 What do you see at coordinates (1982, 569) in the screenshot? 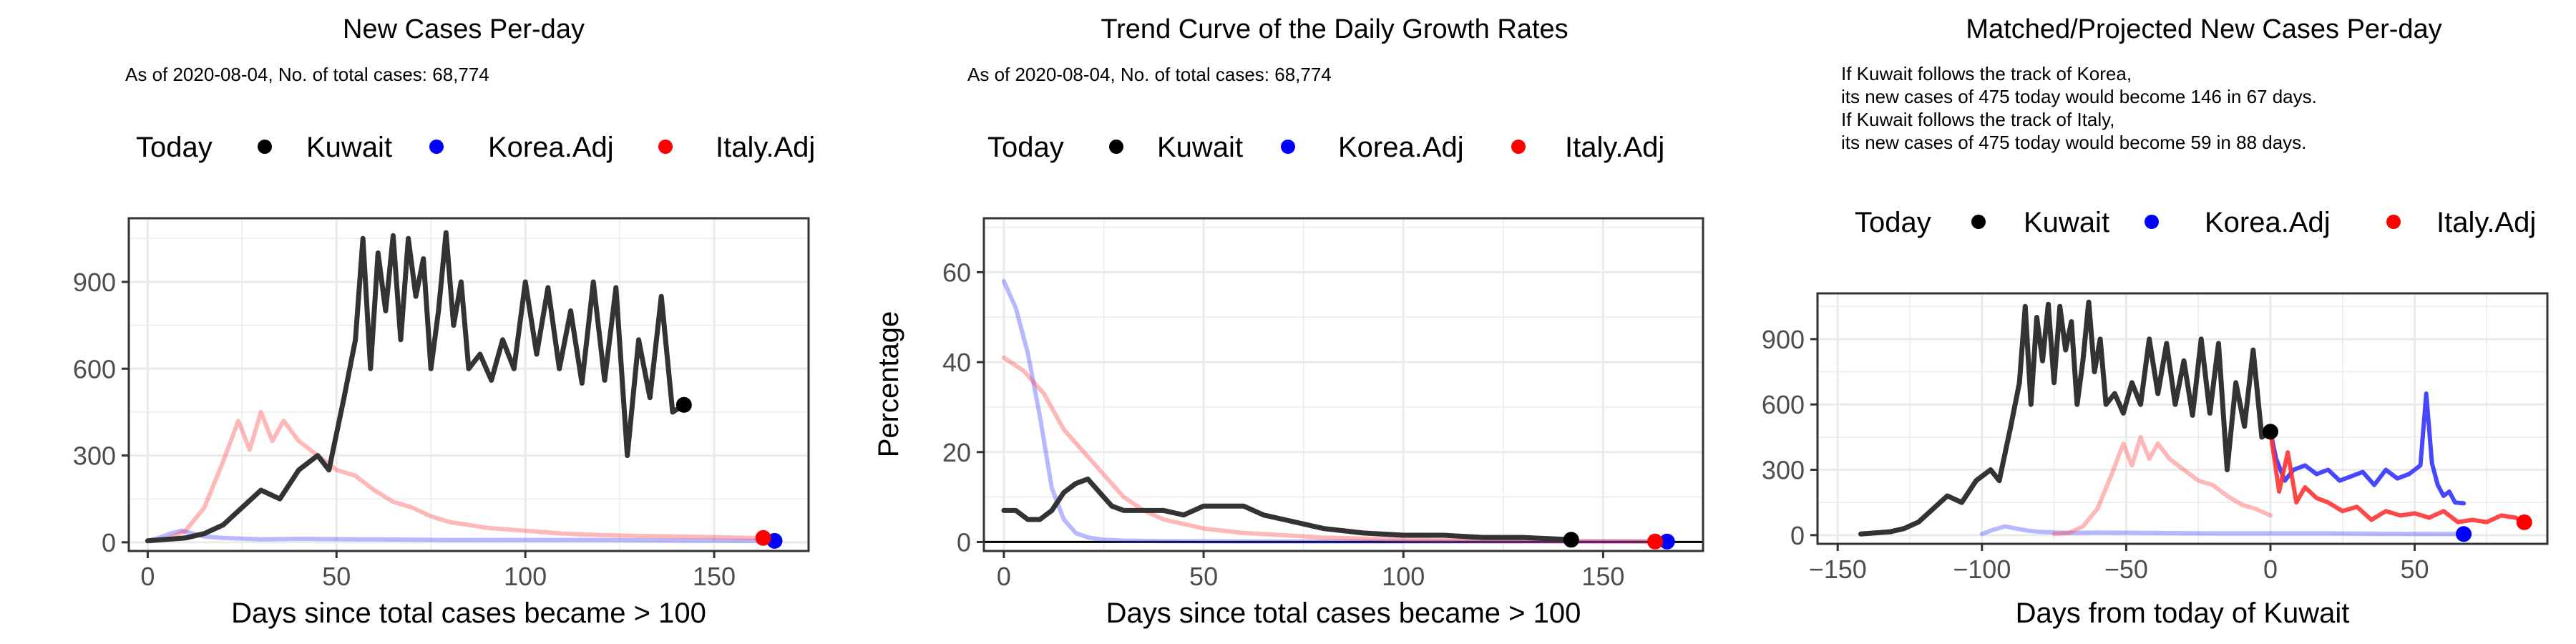
I see `x-tick-label: −100` at bounding box center [1982, 569].